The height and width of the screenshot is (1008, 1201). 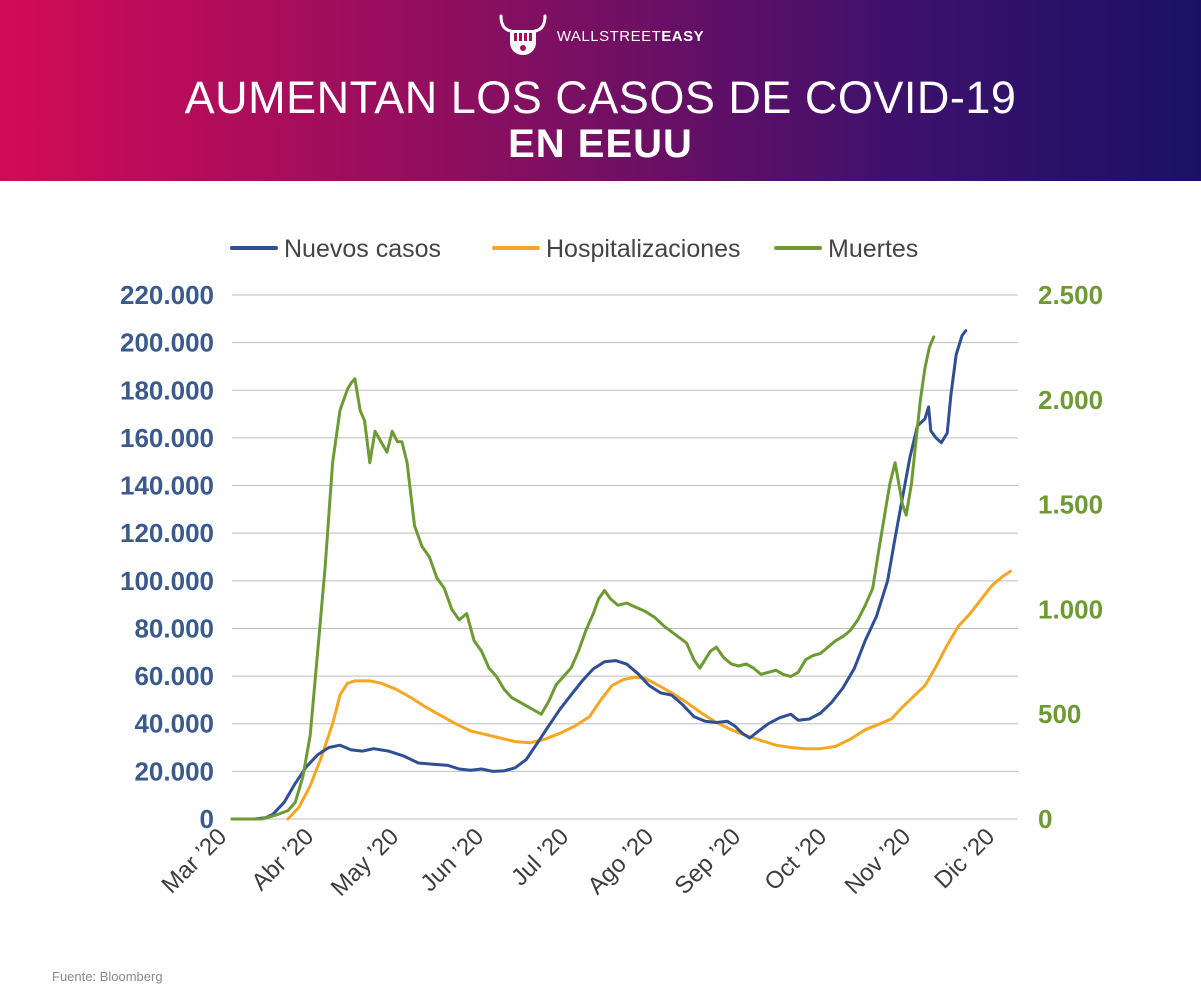 What do you see at coordinates (708, 861) in the screenshot?
I see `x-tick-label: Sep ’20` at bounding box center [708, 861].